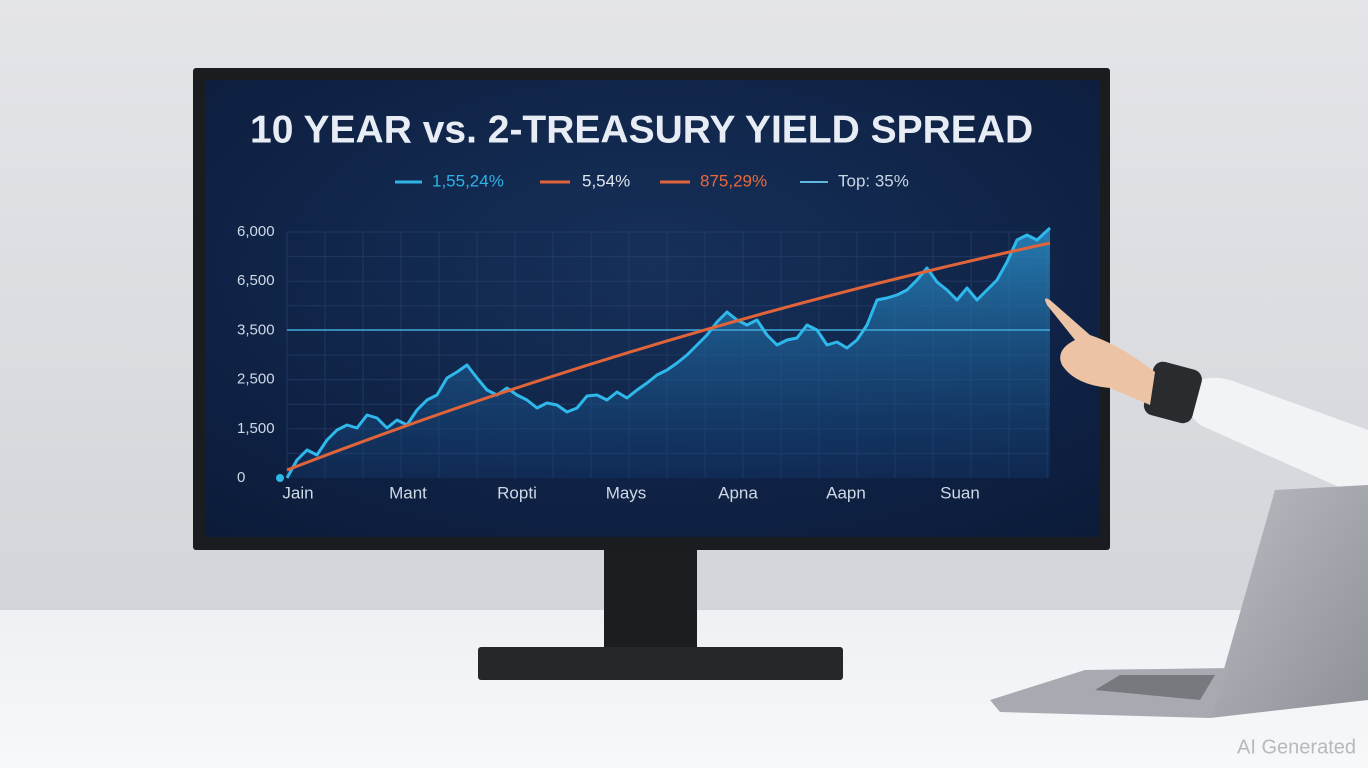 The height and width of the screenshot is (768, 1368). I want to click on x-label: Mays, so click(626, 492).